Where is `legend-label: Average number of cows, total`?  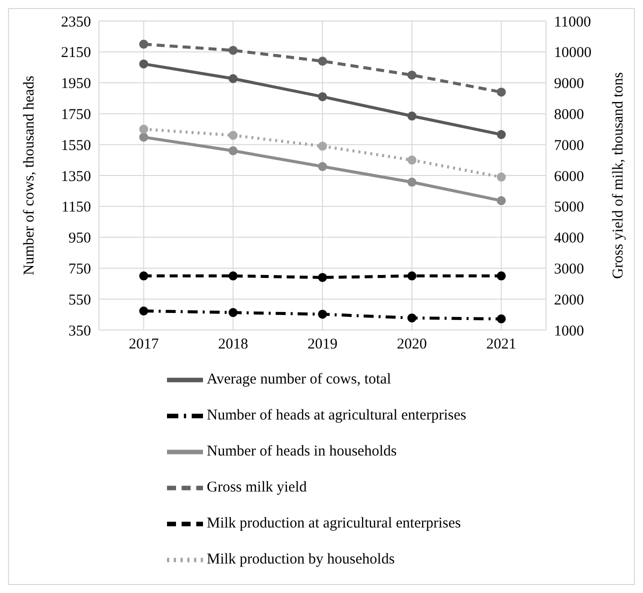
legend-label: Average number of cows, total is located at coordinates (298, 379).